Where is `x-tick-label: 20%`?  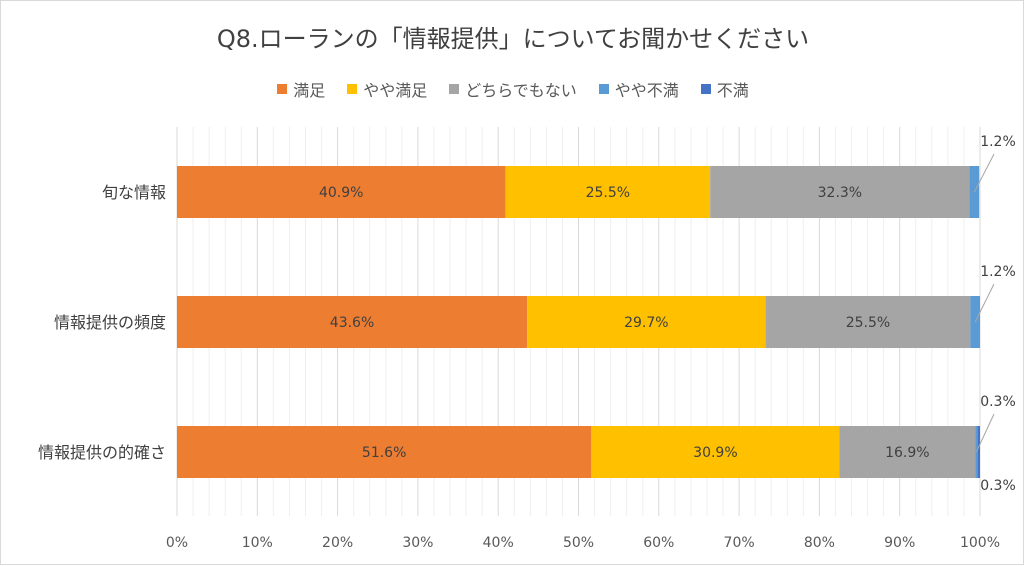
x-tick-label: 20% is located at coordinates (337, 543).